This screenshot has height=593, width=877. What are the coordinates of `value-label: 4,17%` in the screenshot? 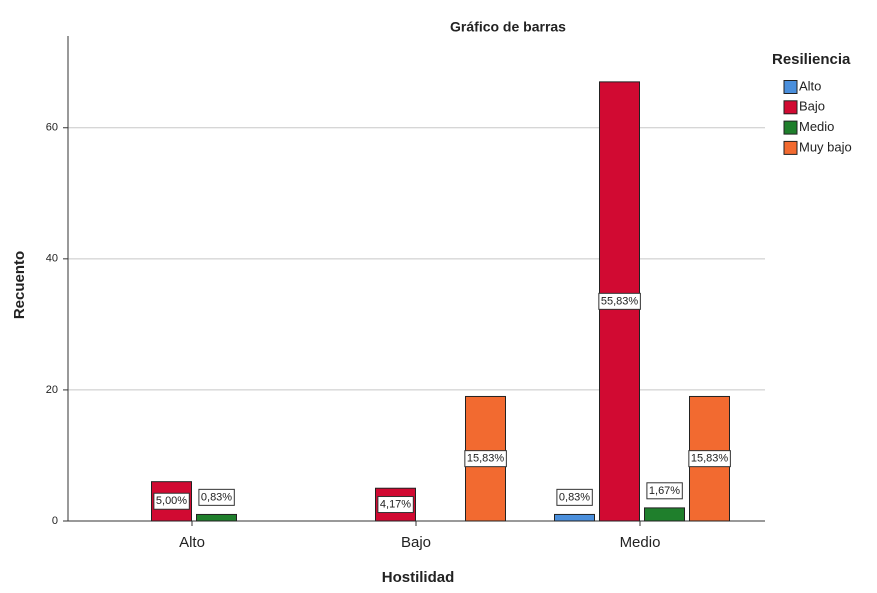 It's located at (395, 505).